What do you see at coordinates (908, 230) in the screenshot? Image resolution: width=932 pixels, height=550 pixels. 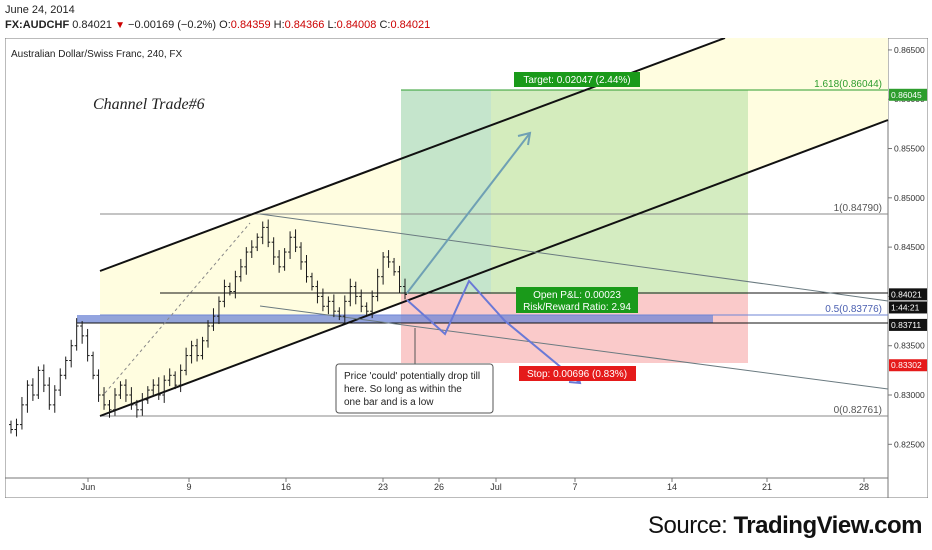 I see `price-axis-labels: 0.84021 1:44:21 0.83711 0.86045 0.83302` at bounding box center [908, 230].